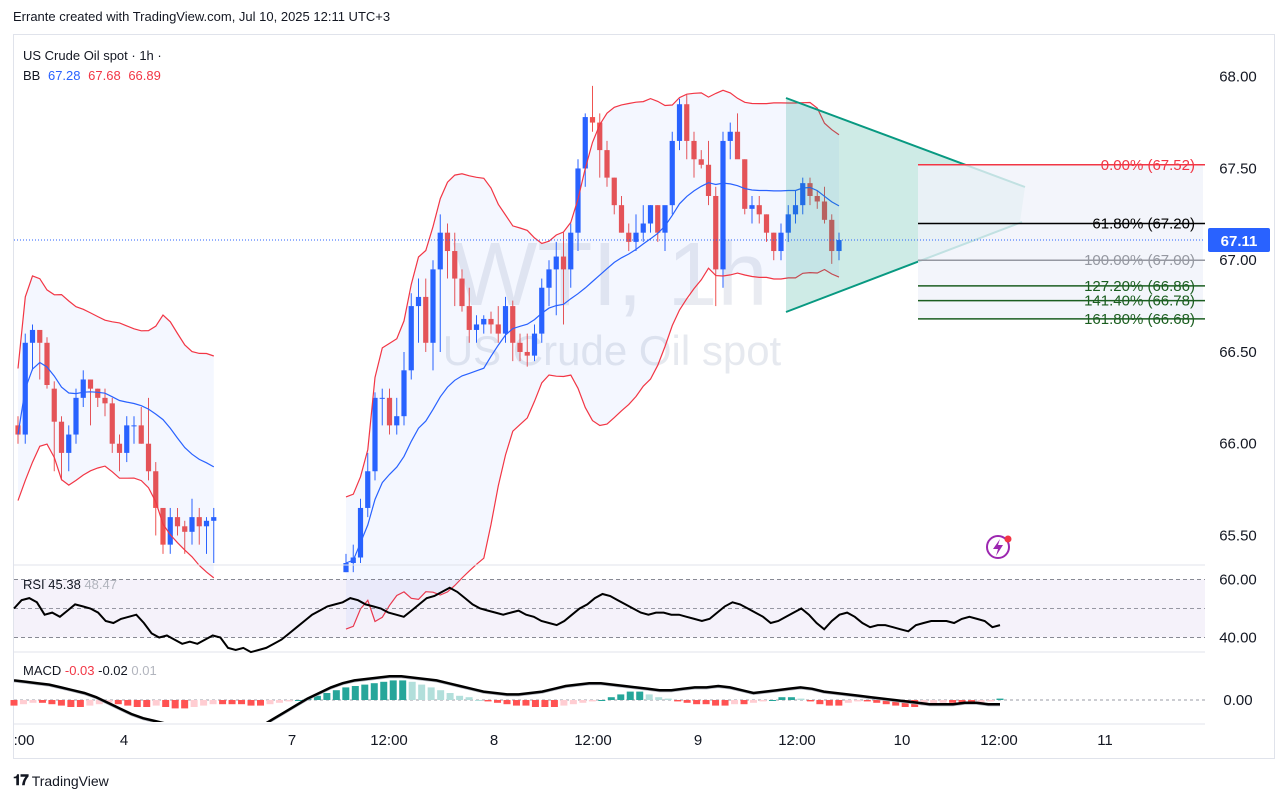 The height and width of the screenshot is (803, 1287). Describe the element at coordinates (70, 780) in the screenshot. I see `tradingview-logo-text: TradingView` at that location.